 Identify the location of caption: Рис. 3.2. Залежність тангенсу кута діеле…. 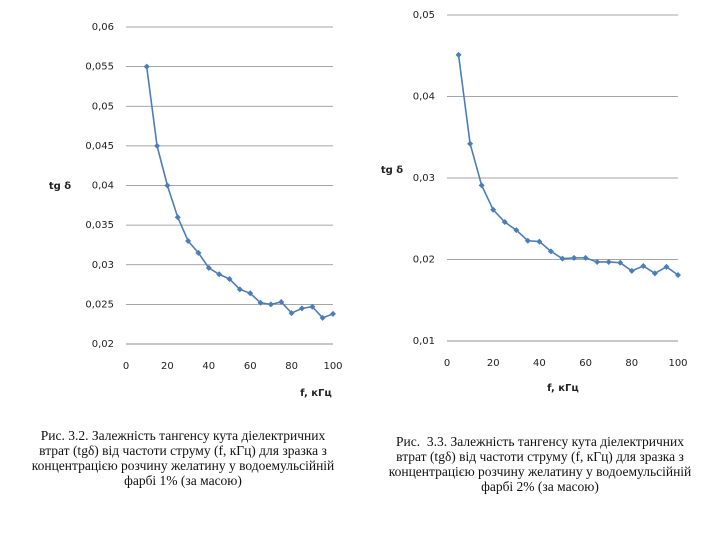
(184, 458).